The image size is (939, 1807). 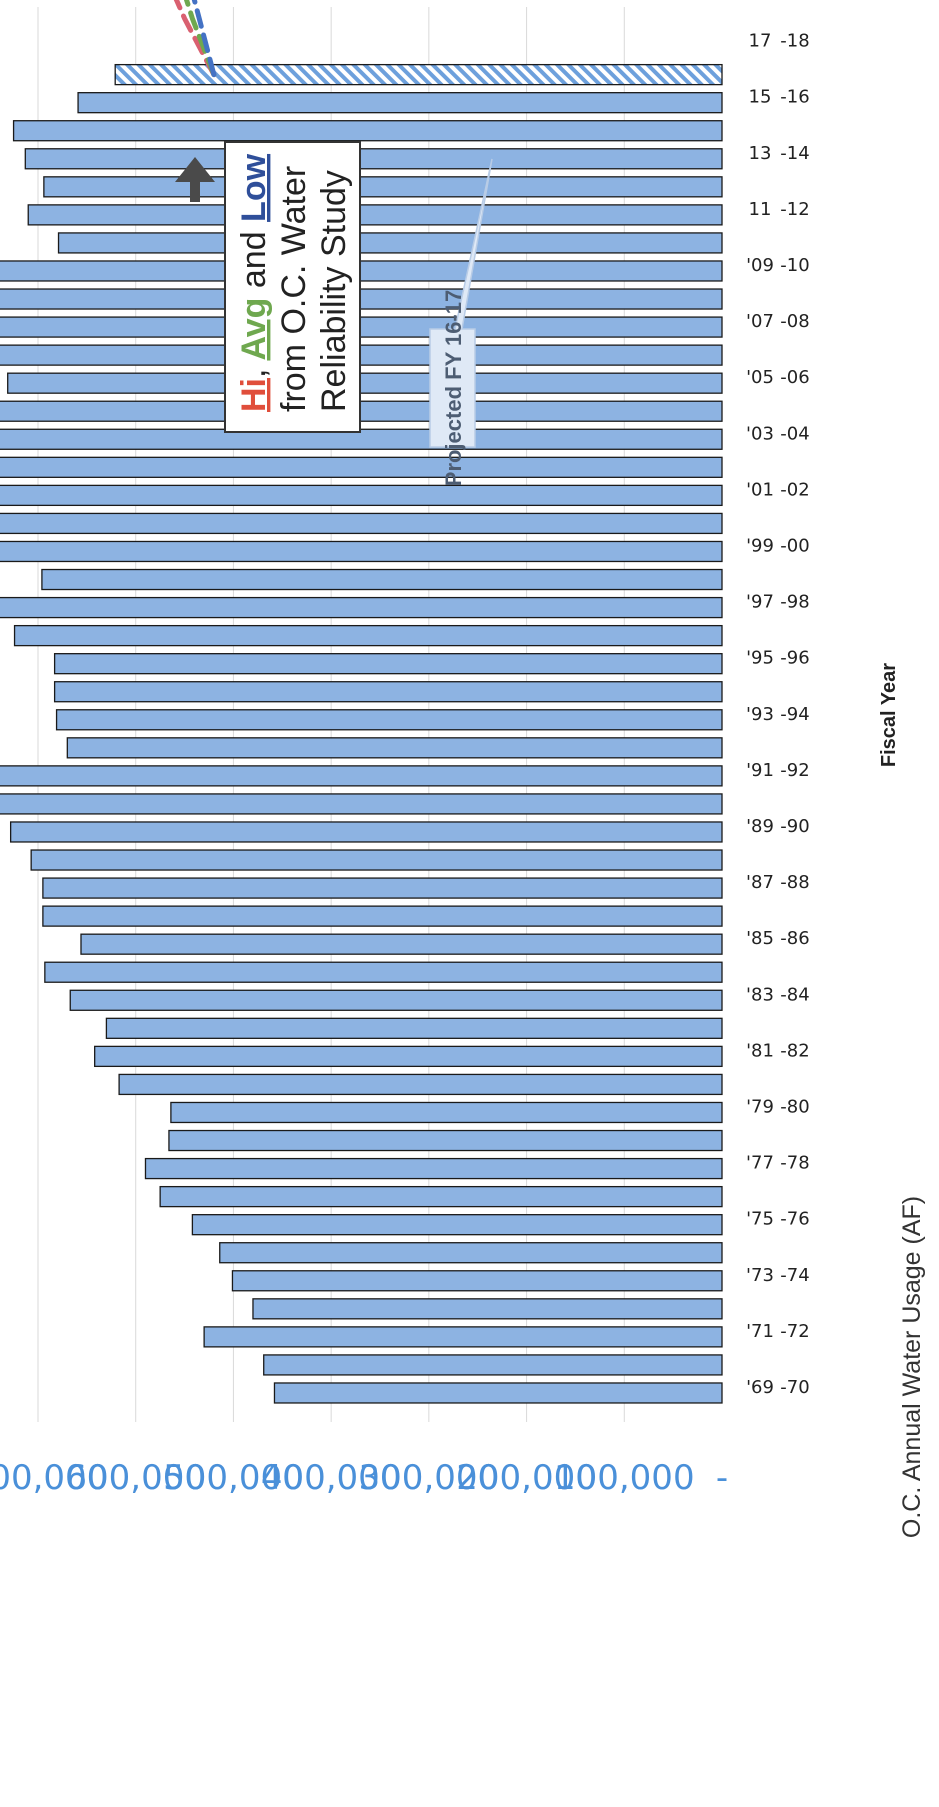 What do you see at coordinates (526, 1478) in the screenshot?
I see `y-tick-label: 200,000` at bounding box center [526, 1478].